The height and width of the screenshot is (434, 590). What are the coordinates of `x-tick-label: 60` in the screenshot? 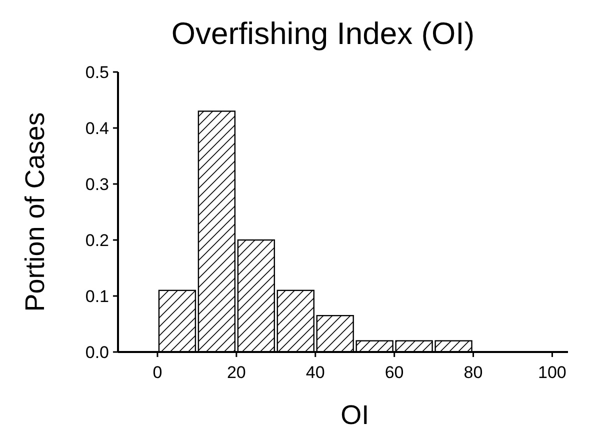 It's located at (394, 372).